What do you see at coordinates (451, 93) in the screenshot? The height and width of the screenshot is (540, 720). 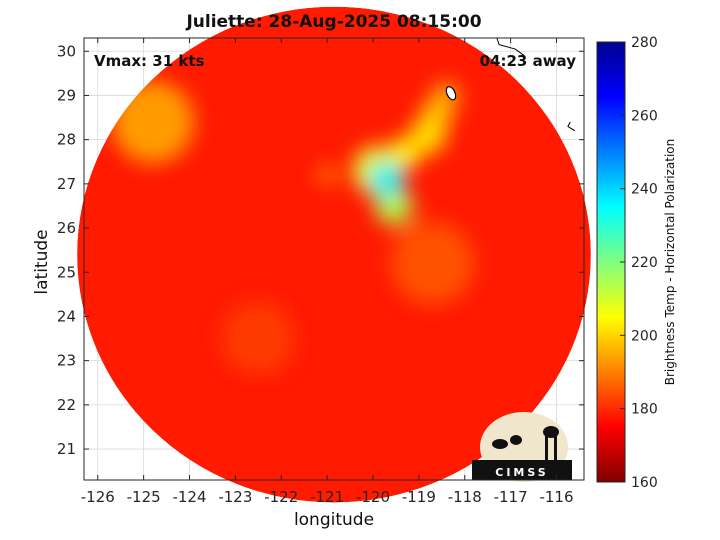 I see `island-outline` at bounding box center [451, 93].